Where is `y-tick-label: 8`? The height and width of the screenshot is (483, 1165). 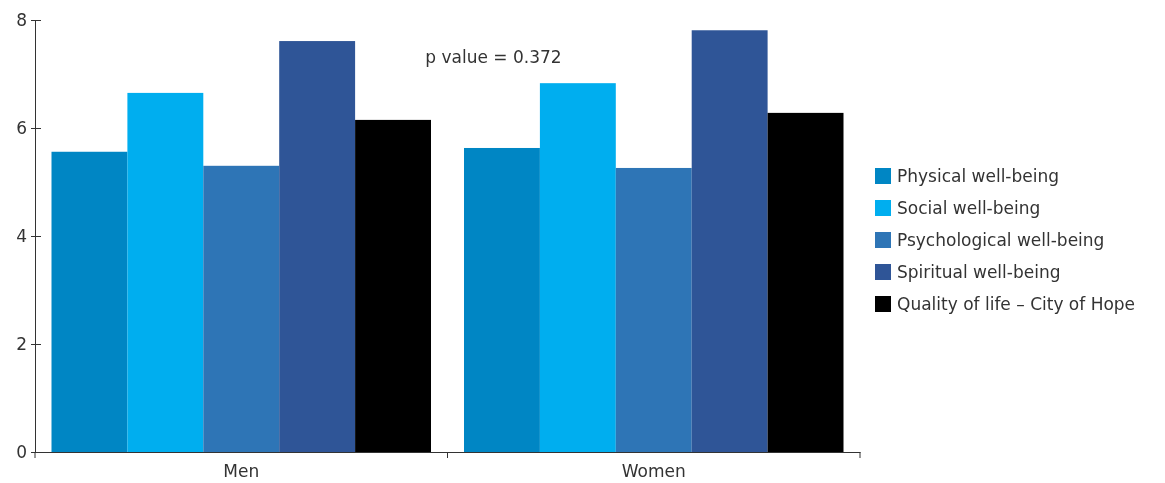
y-tick-label: 8 is located at coordinates (21, 19).